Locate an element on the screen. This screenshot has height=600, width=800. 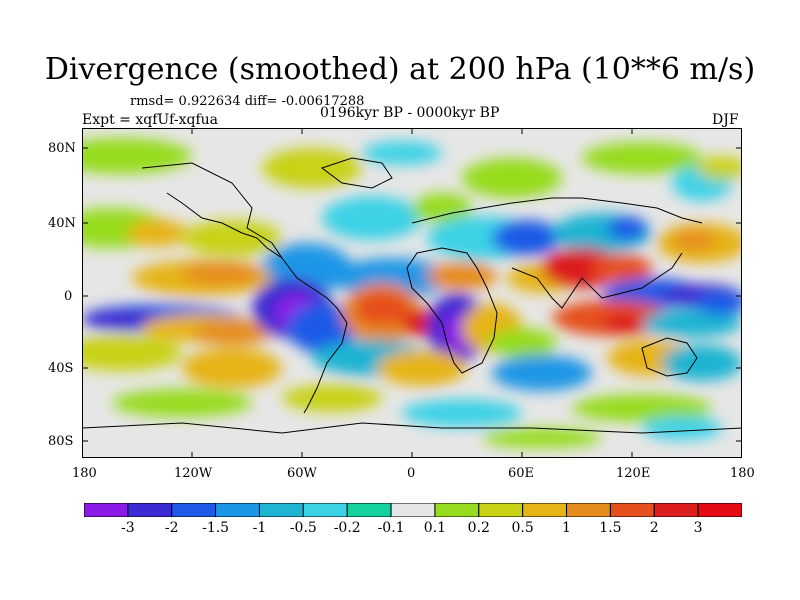
lon-label: 120E is located at coordinates (633, 473).